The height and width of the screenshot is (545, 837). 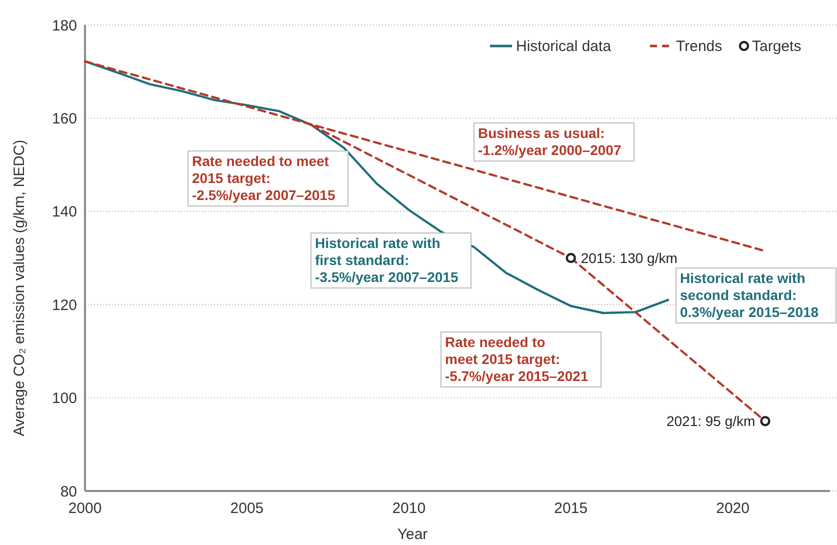 I want to click on legend-label: Targets, so click(x=777, y=46).